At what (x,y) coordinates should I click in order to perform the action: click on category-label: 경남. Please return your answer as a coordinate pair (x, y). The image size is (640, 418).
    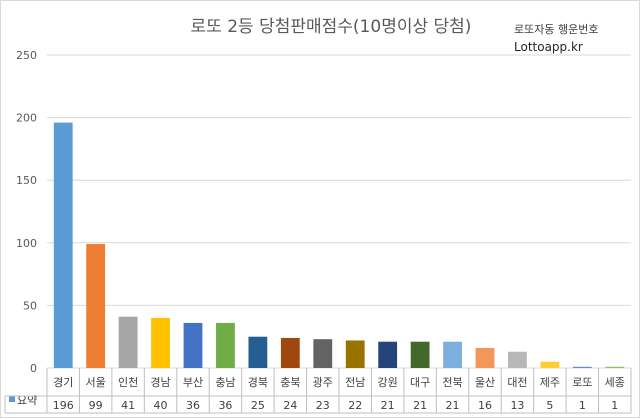
    Looking at the image, I should click on (160, 382).